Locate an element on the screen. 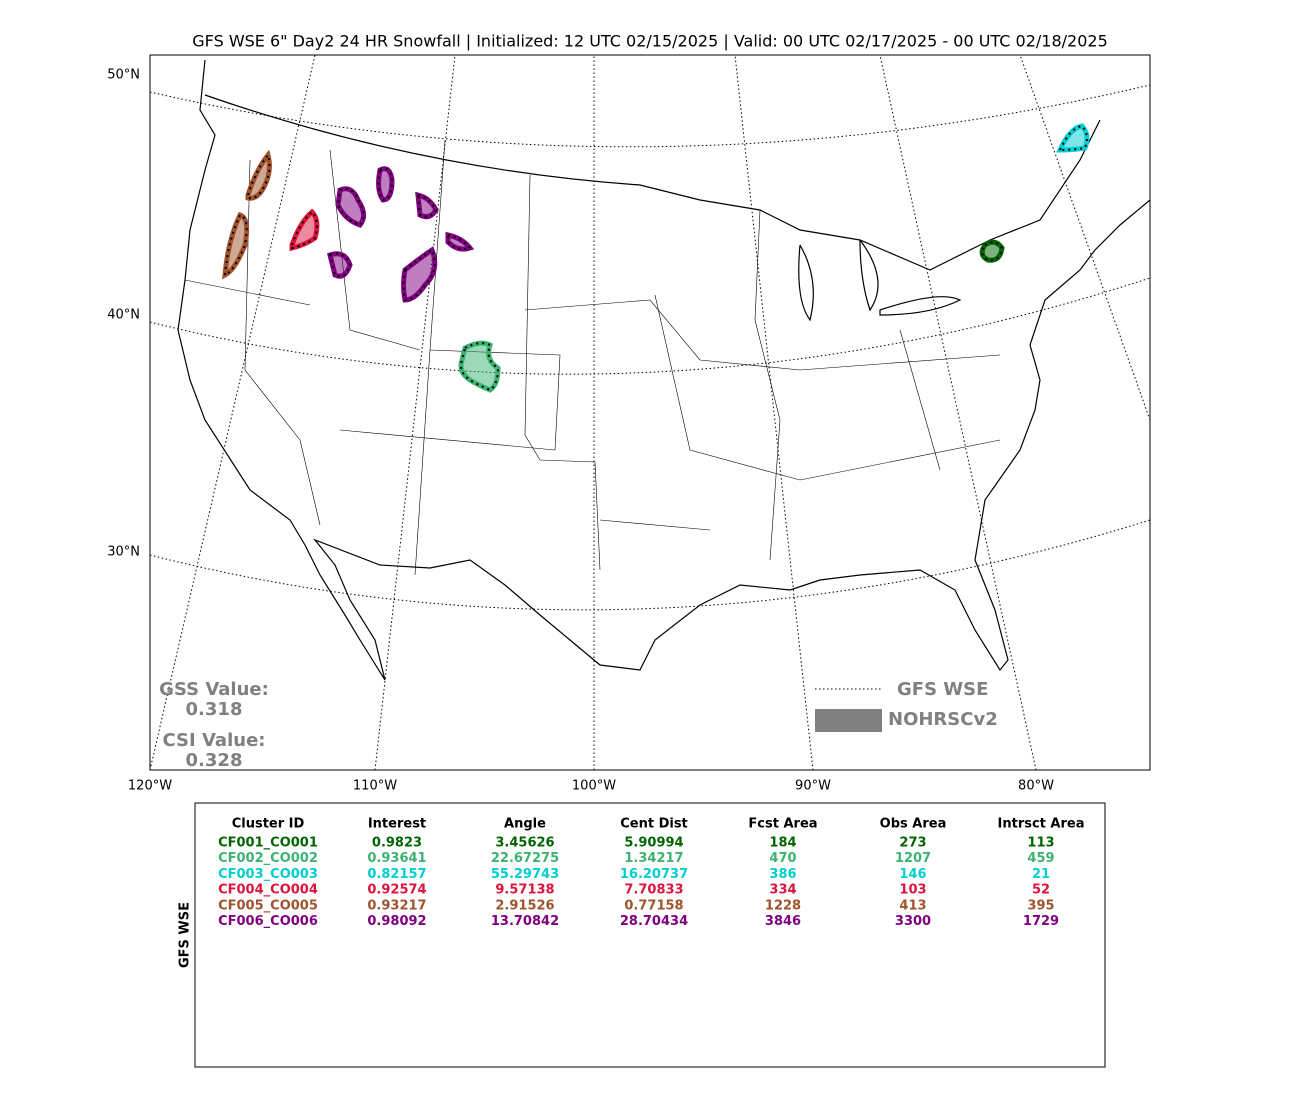  table-cell: 113 is located at coordinates (1040, 843).